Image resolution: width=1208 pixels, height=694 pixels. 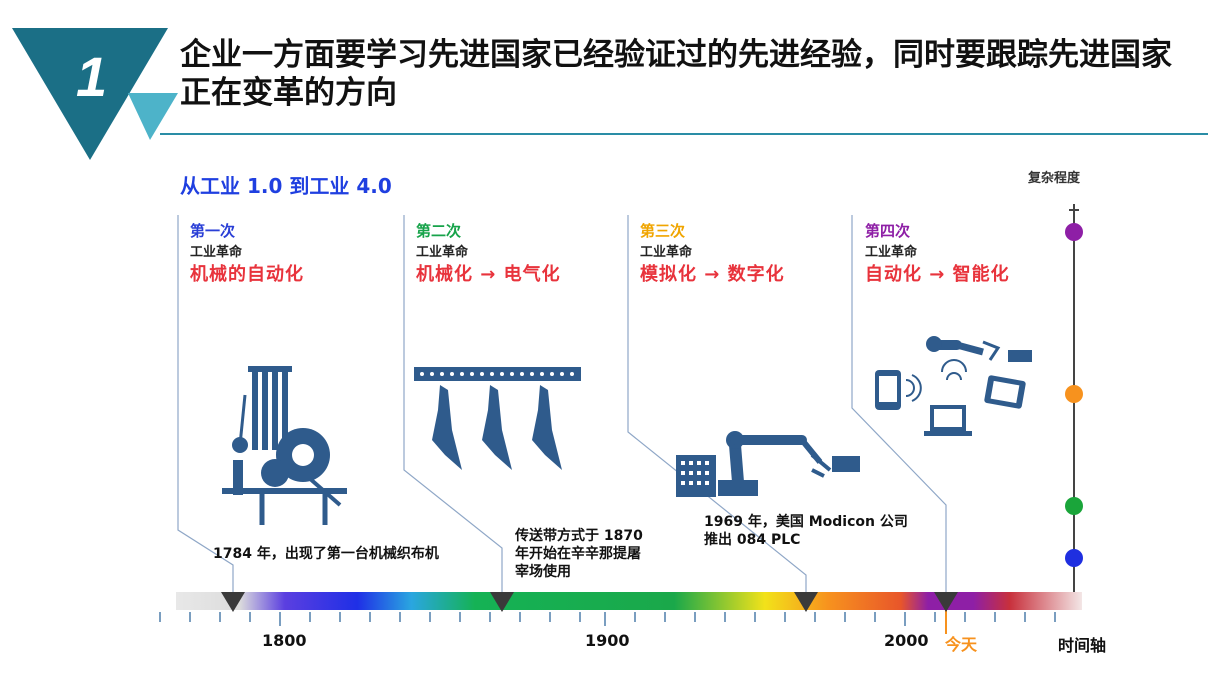 I want to click on milestone-line: 推出 084 PLC, so click(x=752, y=540).